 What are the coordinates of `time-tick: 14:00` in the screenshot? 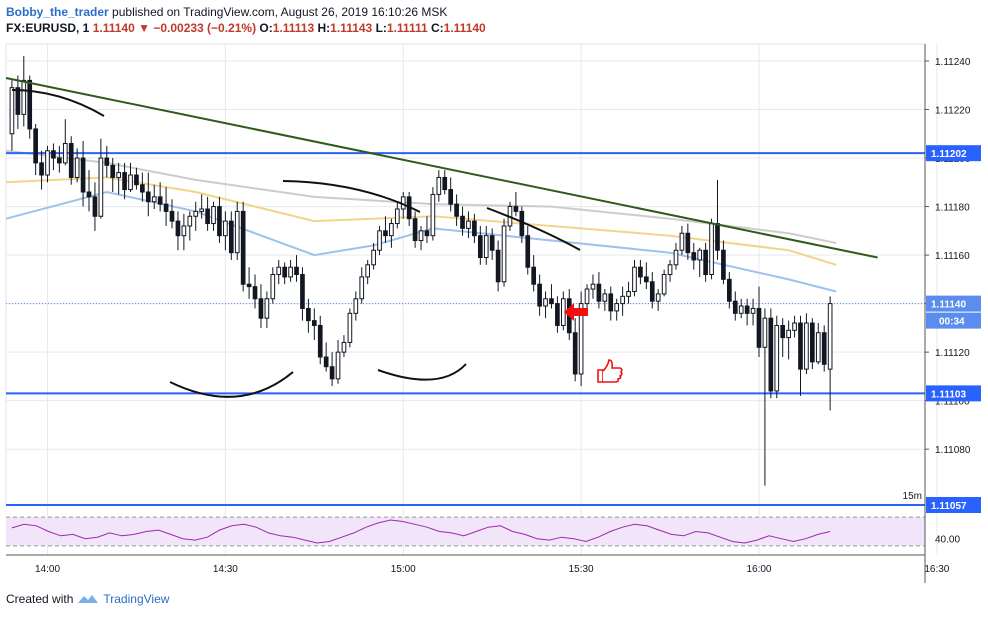 It's located at (47, 569).